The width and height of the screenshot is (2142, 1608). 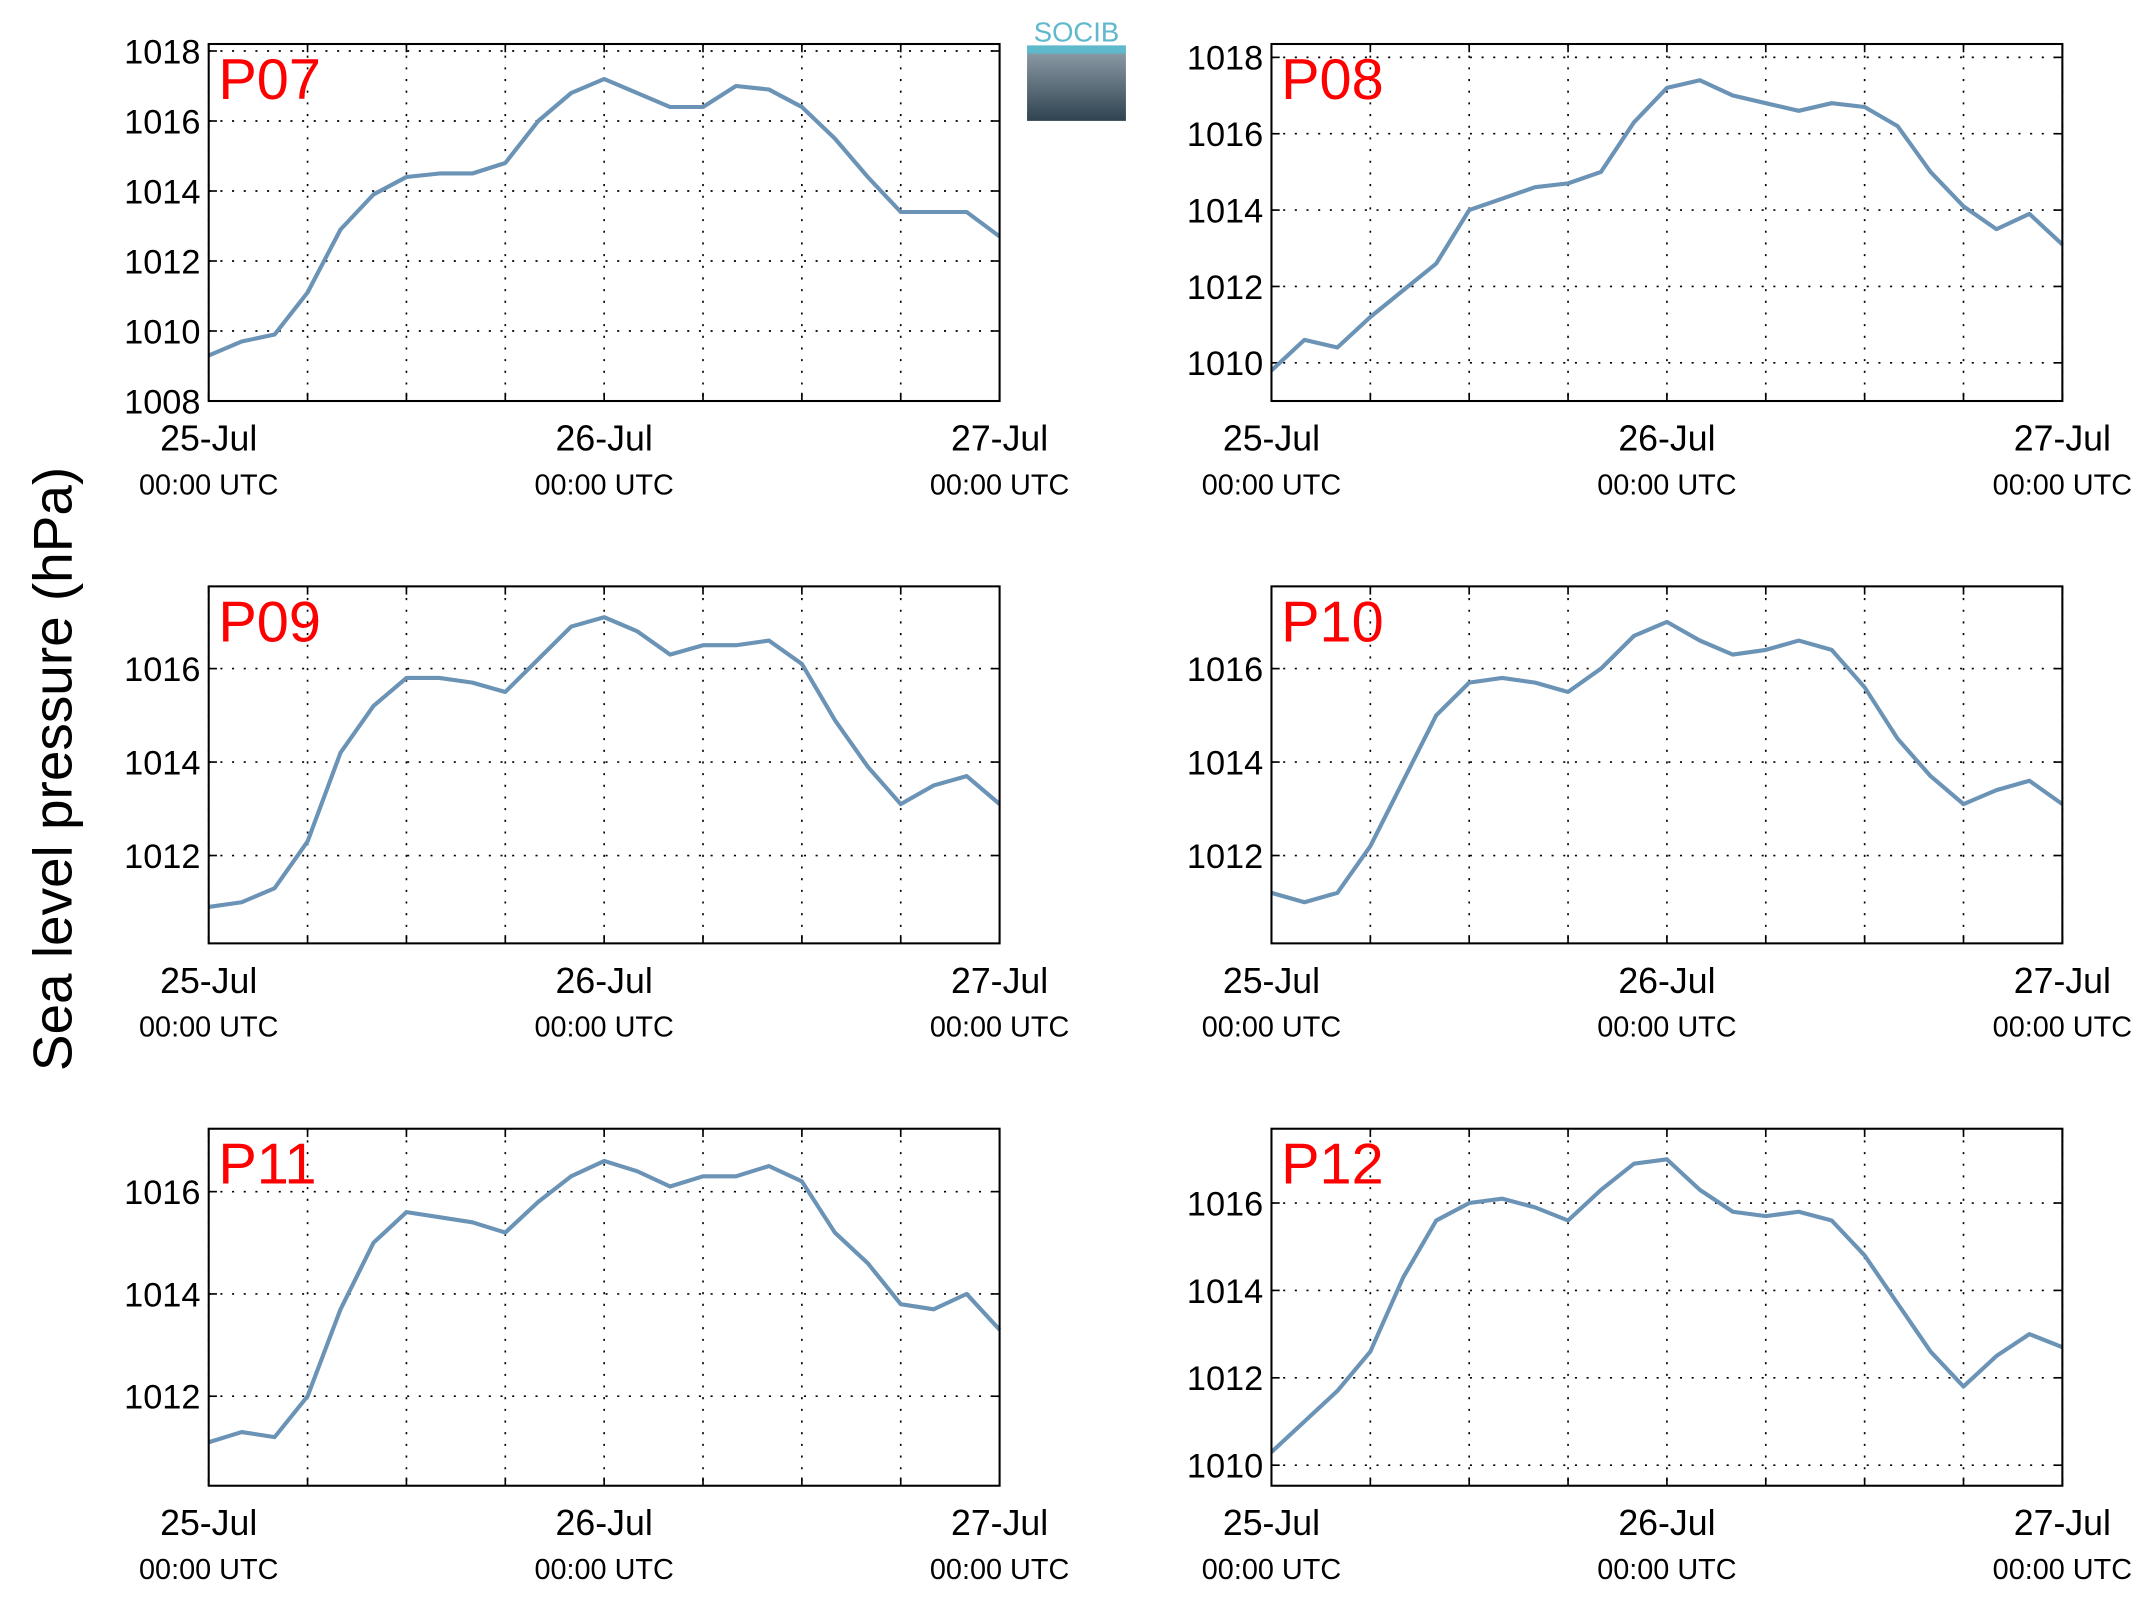 I want to click on logo-block, so click(x=1076, y=86).